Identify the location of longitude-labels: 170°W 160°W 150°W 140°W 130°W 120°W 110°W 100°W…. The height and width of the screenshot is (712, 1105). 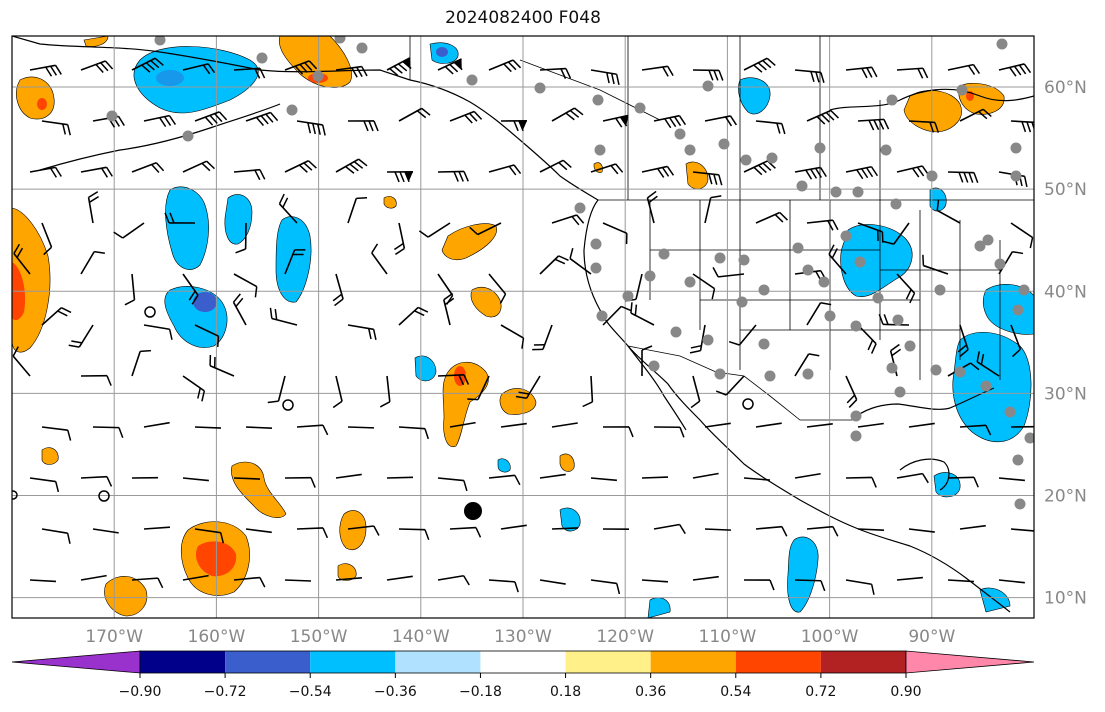
(520, 637).